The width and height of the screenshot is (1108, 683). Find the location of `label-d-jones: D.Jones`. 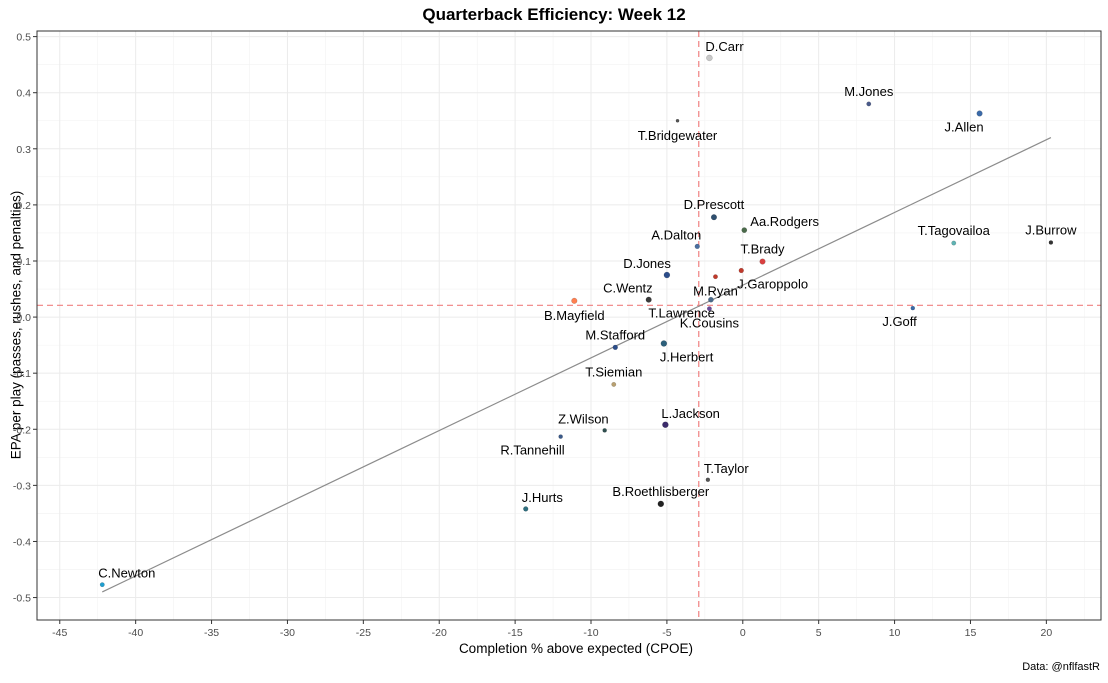

label-d-jones: D.Jones is located at coordinates (647, 263).